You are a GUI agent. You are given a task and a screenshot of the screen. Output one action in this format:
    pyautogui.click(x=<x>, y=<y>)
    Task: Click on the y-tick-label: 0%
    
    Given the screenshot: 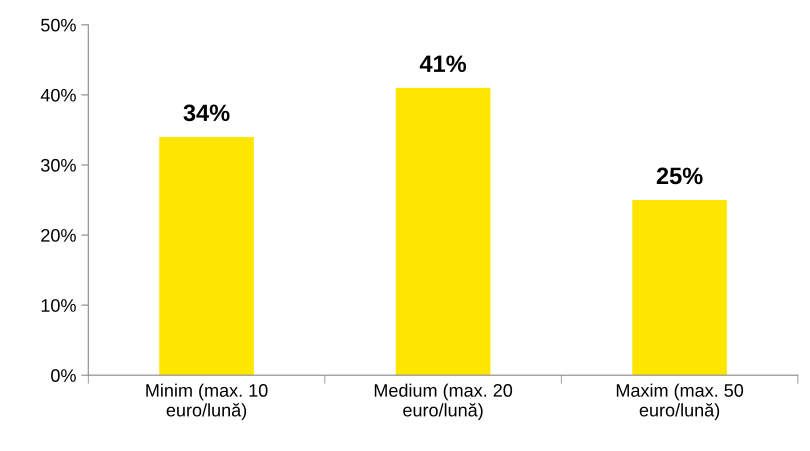 What is the action you would take?
    pyautogui.click(x=63, y=375)
    